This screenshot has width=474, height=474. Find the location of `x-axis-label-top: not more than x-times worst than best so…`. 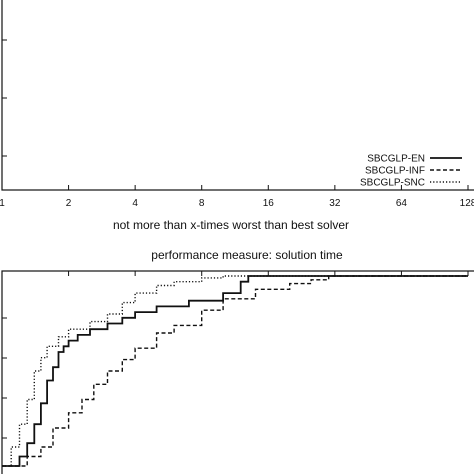

x-axis-label-top: not more than x-times worst than best so… is located at coordinates (231, 225).